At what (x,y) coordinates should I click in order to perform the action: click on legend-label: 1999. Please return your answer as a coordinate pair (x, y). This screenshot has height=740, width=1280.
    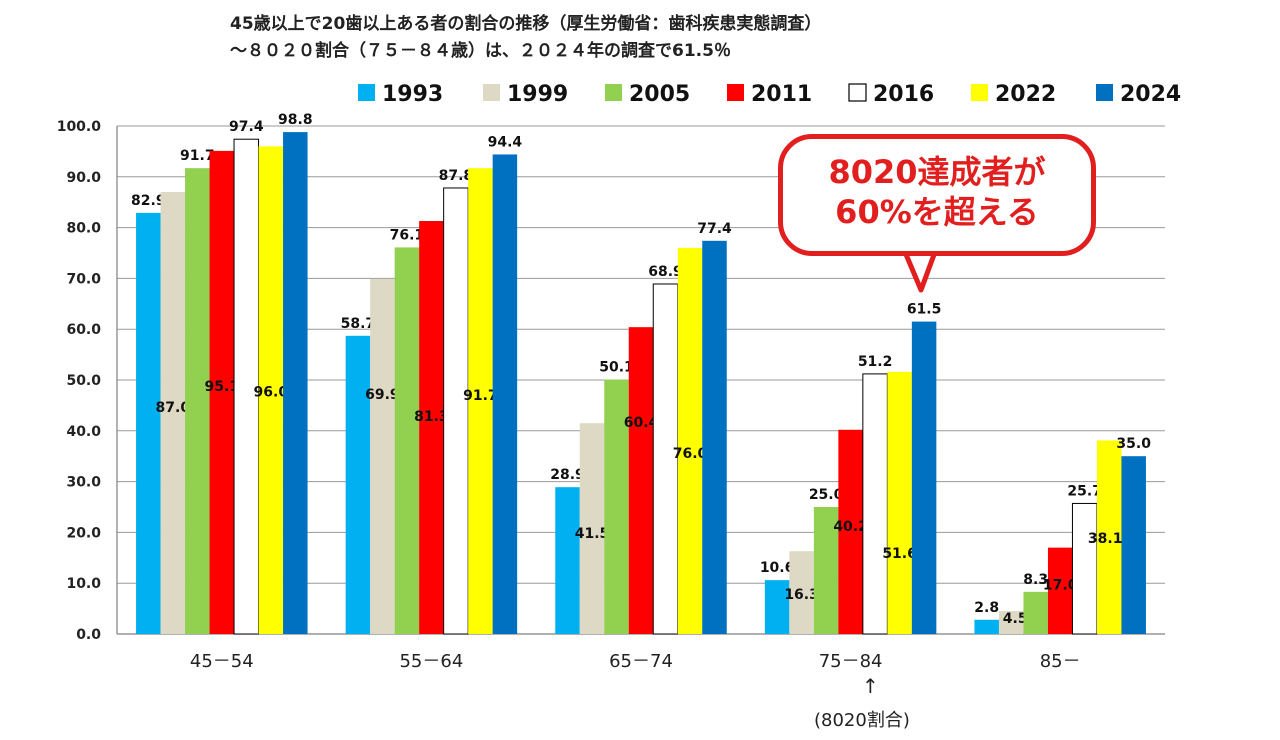
    Looking at the image, I should click on (537, 94).